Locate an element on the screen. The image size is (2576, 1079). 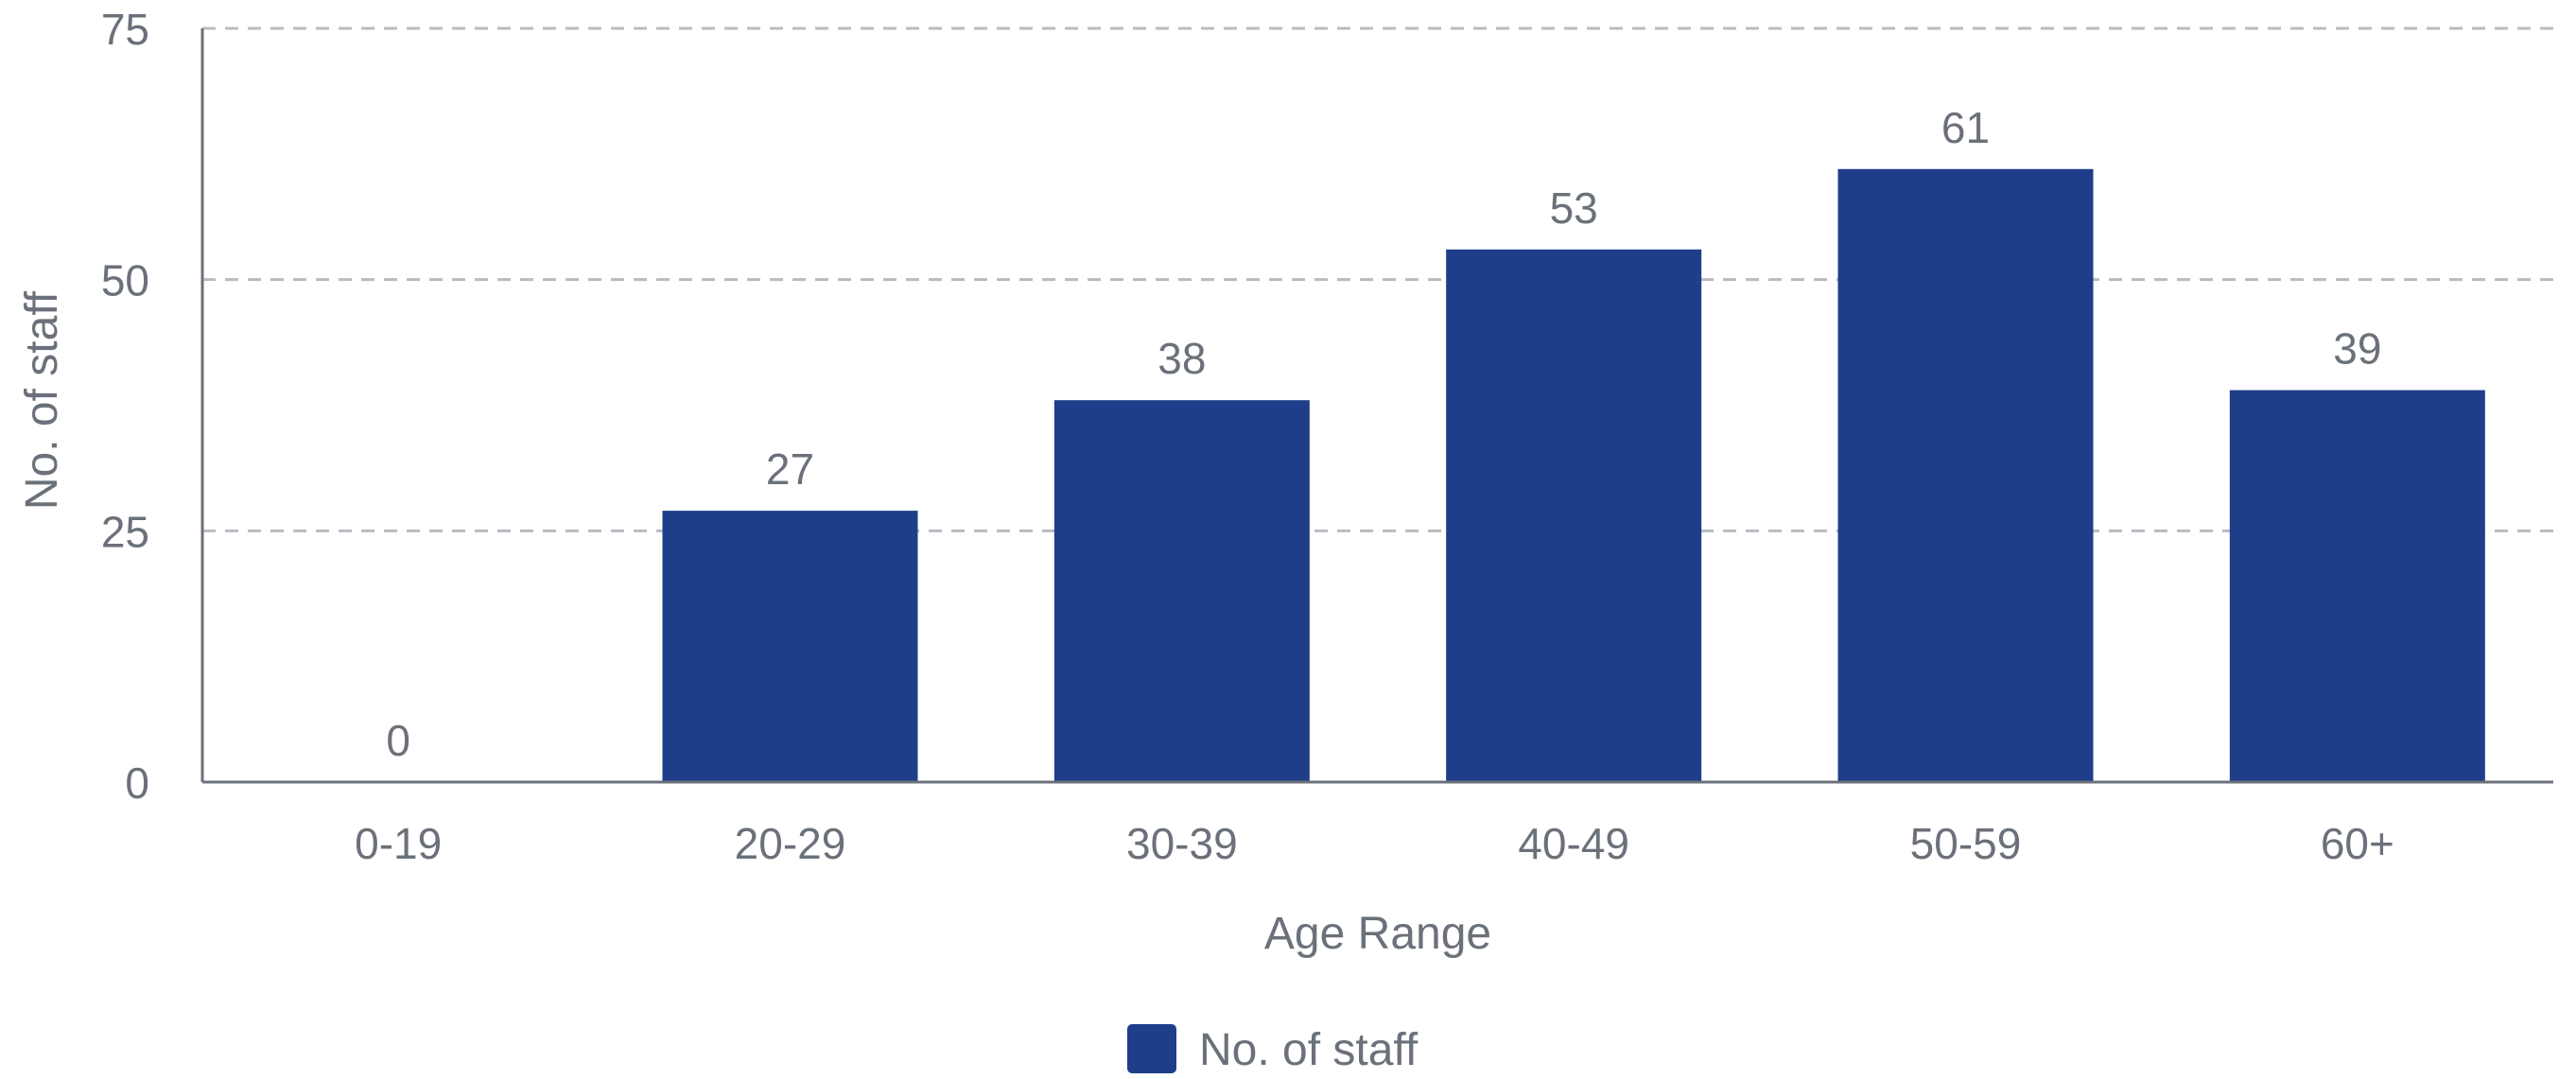
x-tick-label: 60+ is located at coordinates (2357, 844).